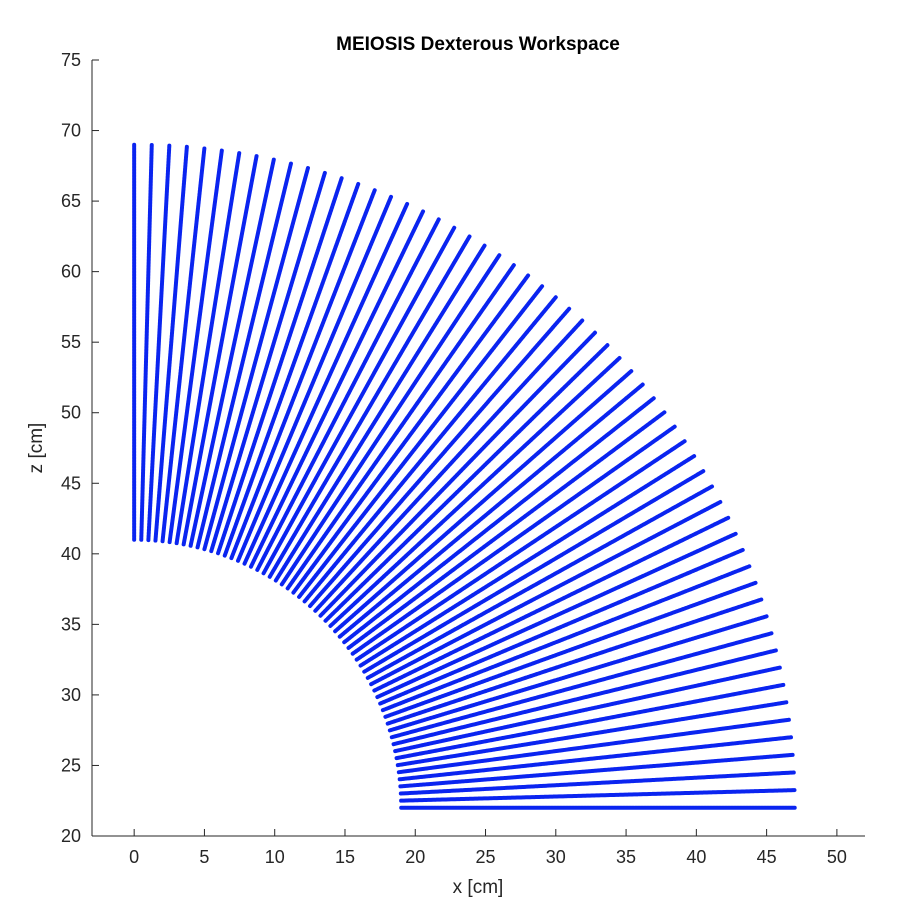  I want to click on x-tick-label-1: 5, so click(204, 857).